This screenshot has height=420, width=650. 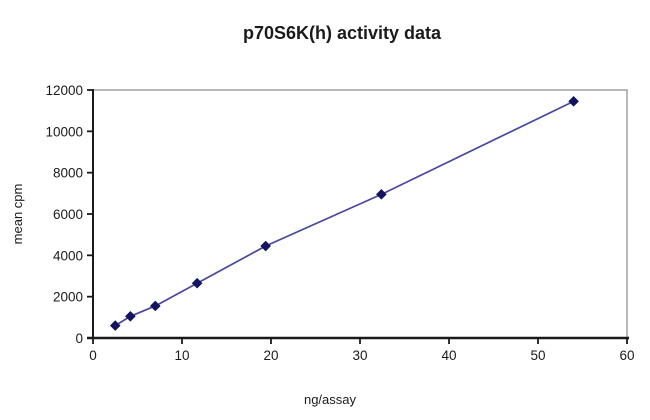 What do you see at coordinates (64, 131) in the screenshot?
I see `y-tick-label: 10000` at bounding box center [64, 131].